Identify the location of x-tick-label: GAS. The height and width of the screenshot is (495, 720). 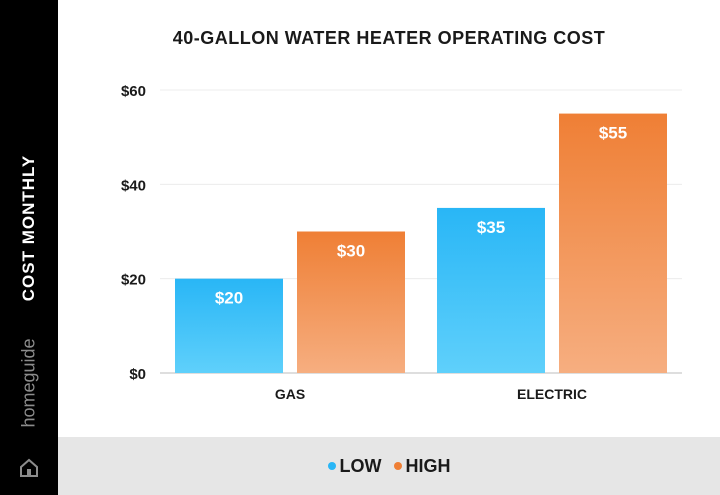
(290, 394).